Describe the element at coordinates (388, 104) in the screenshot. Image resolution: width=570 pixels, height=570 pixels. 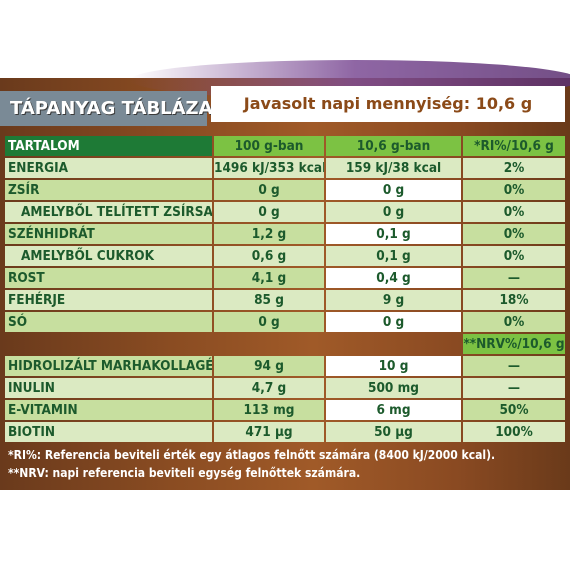
I see `serving-size-label: Javasolt napi mennyiség: 10,6 g` at that location.